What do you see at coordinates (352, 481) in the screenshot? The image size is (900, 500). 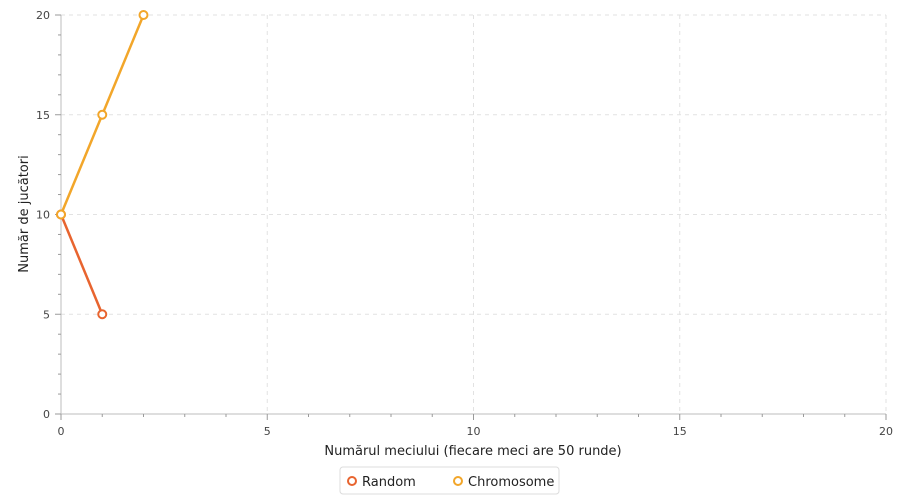 I see `legend-marker-random` at bounding box center [352, 481].